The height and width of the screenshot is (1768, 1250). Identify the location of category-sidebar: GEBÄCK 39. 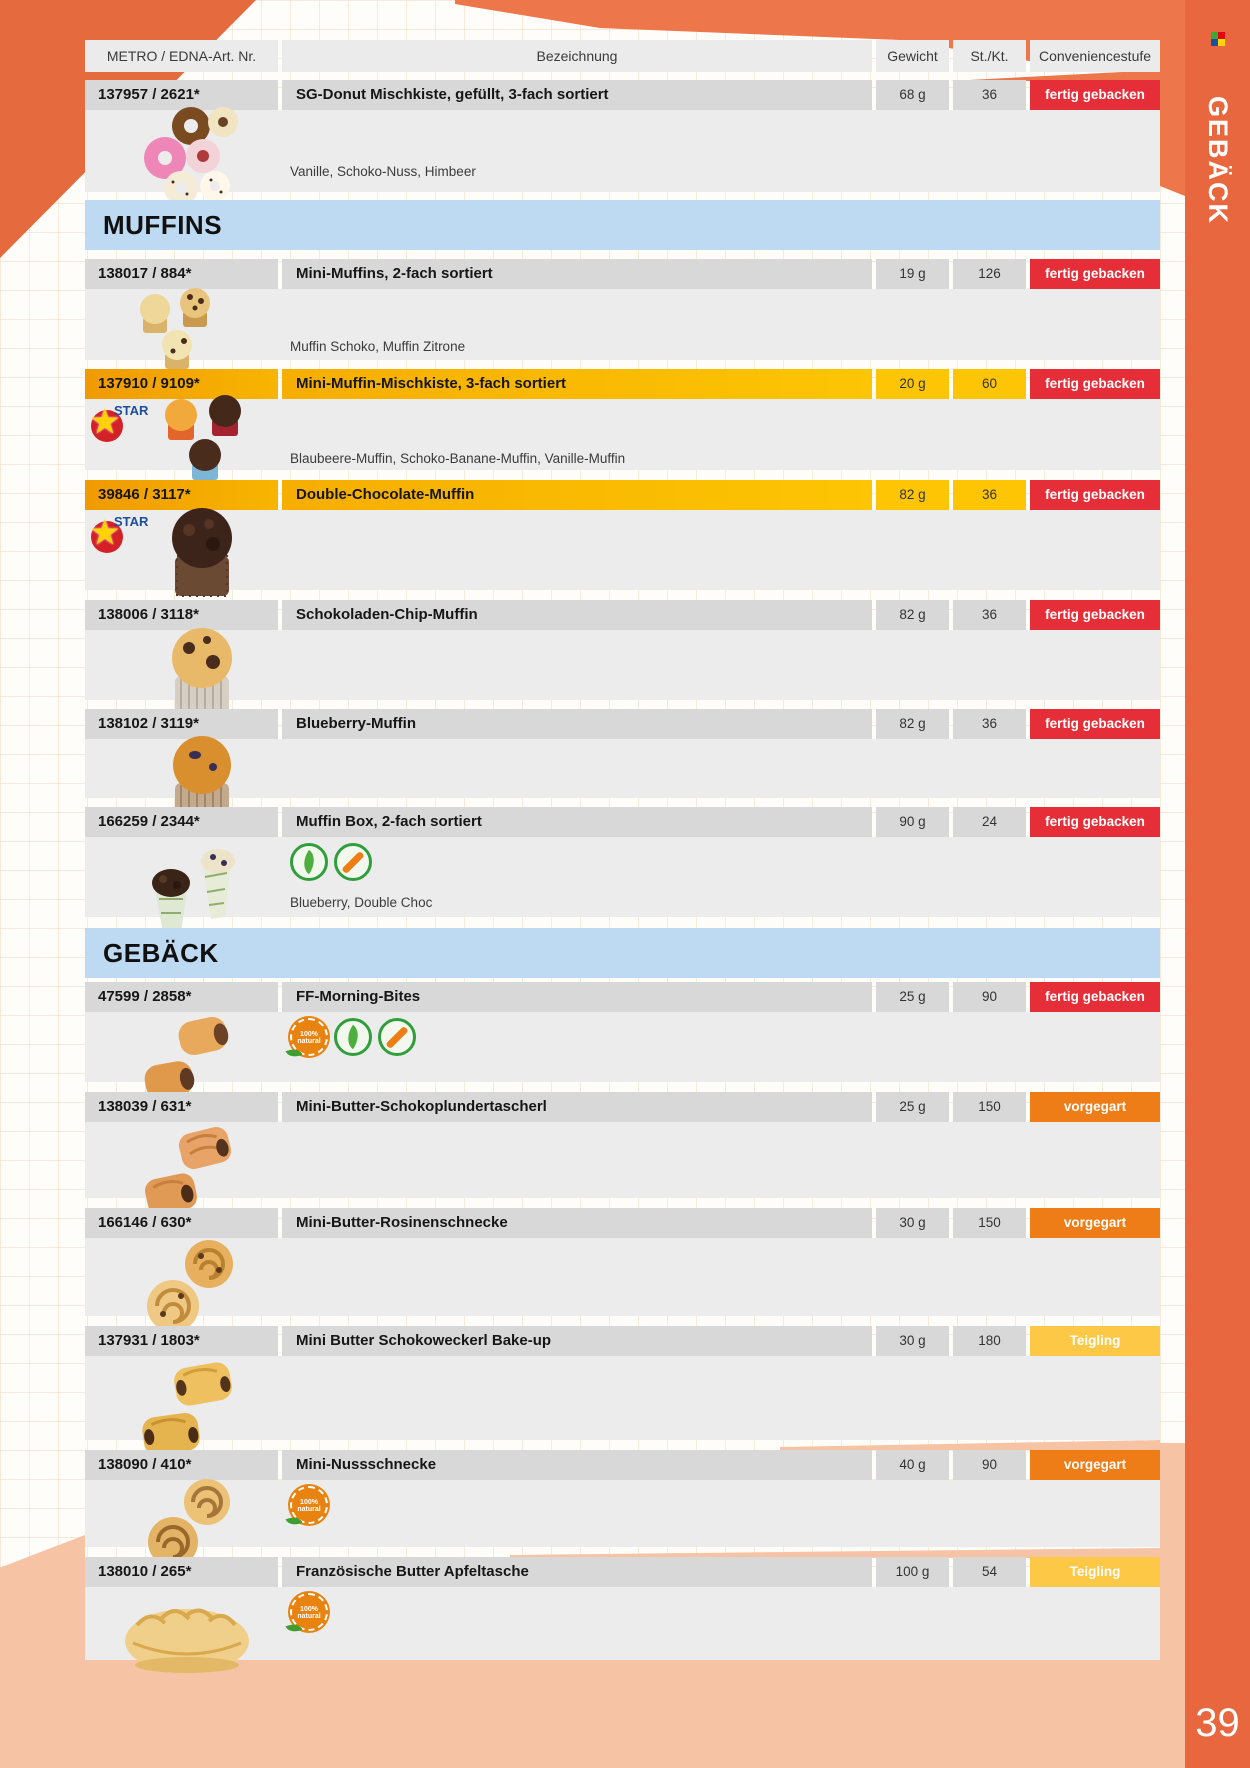
(1217, 884).